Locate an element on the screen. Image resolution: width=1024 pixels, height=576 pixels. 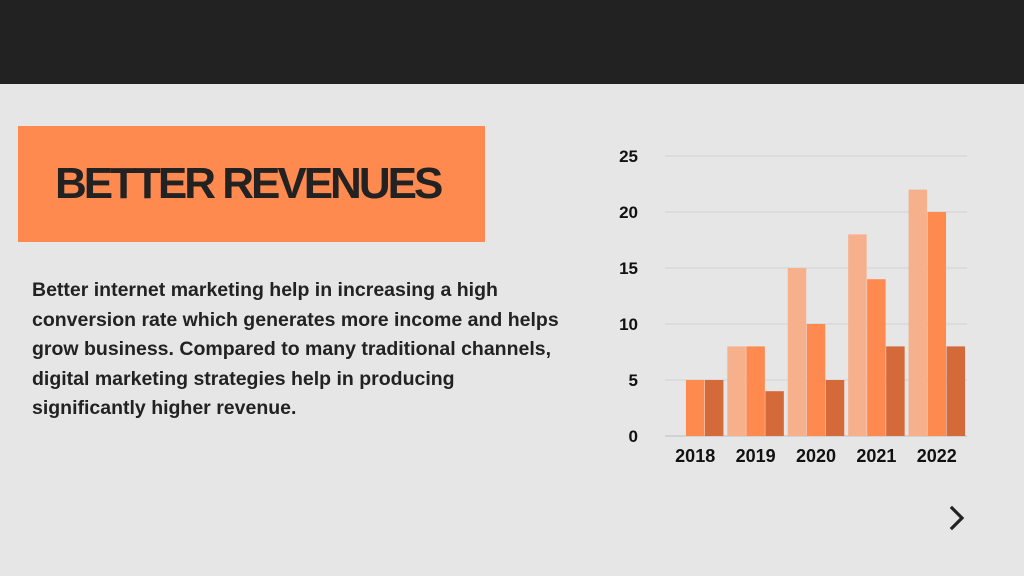
y-tick-label: 5 is located at coordinates (633, 380).